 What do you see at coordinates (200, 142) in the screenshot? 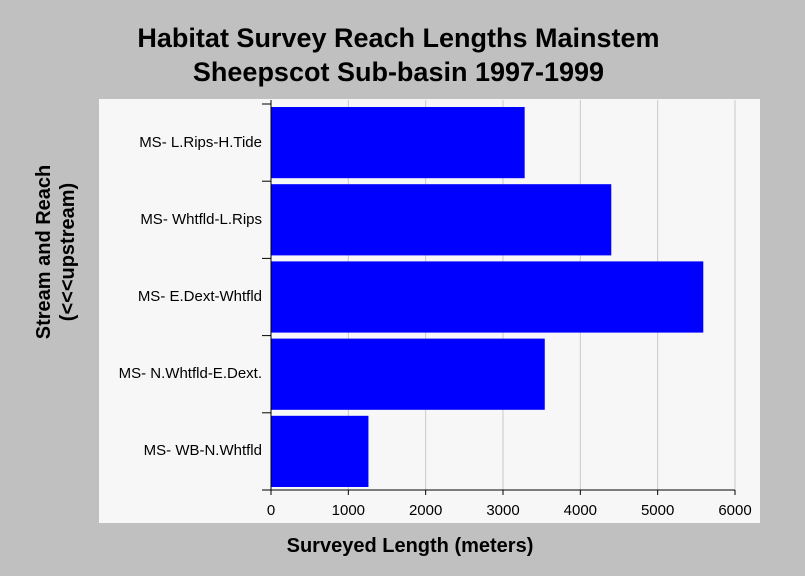
I see `category-label: MS- L.Rips-H.Tide` at bounding box center [200, 142].